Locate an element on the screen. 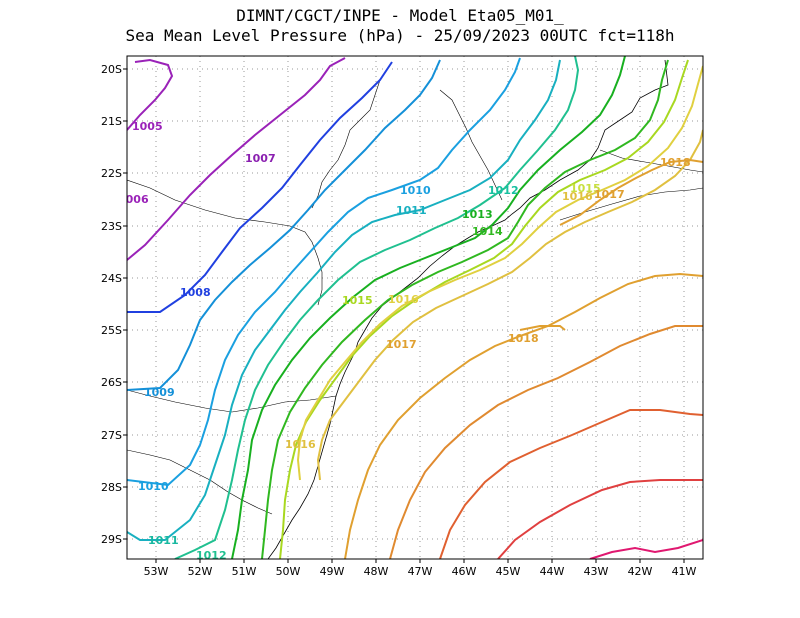  isobar-1018b is located at coordinates (631, 192).